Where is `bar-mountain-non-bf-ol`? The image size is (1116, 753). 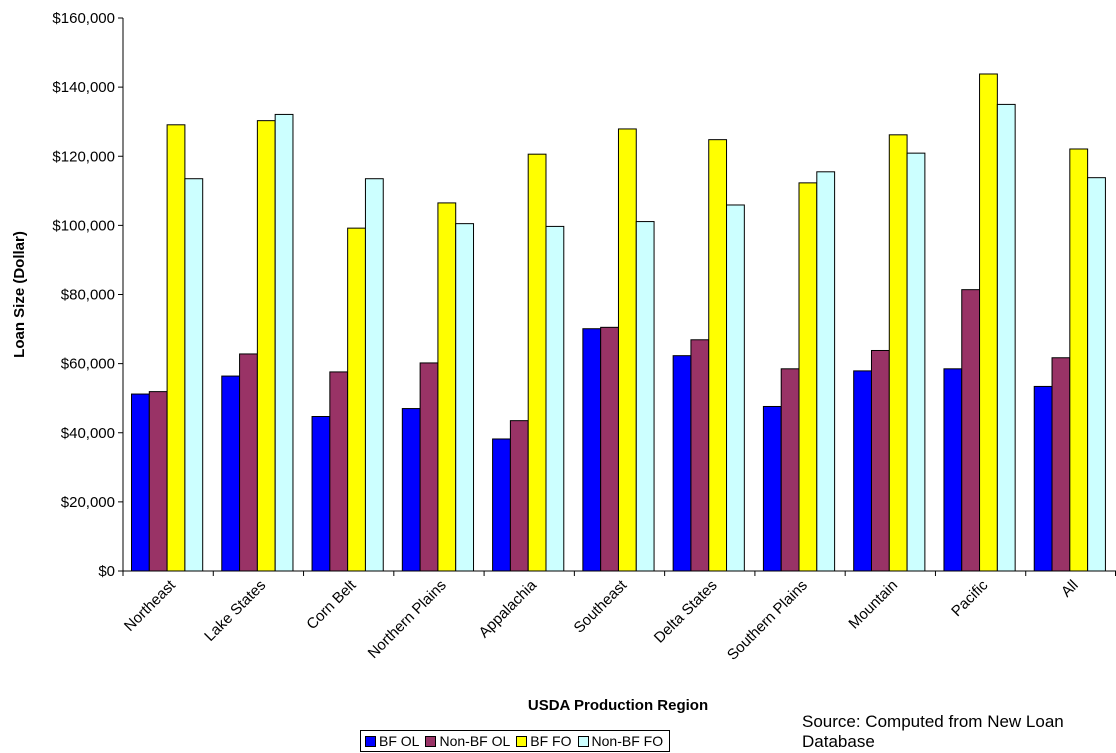
bar-mountain-non-bf-ol is located at coordinates (880, 460).